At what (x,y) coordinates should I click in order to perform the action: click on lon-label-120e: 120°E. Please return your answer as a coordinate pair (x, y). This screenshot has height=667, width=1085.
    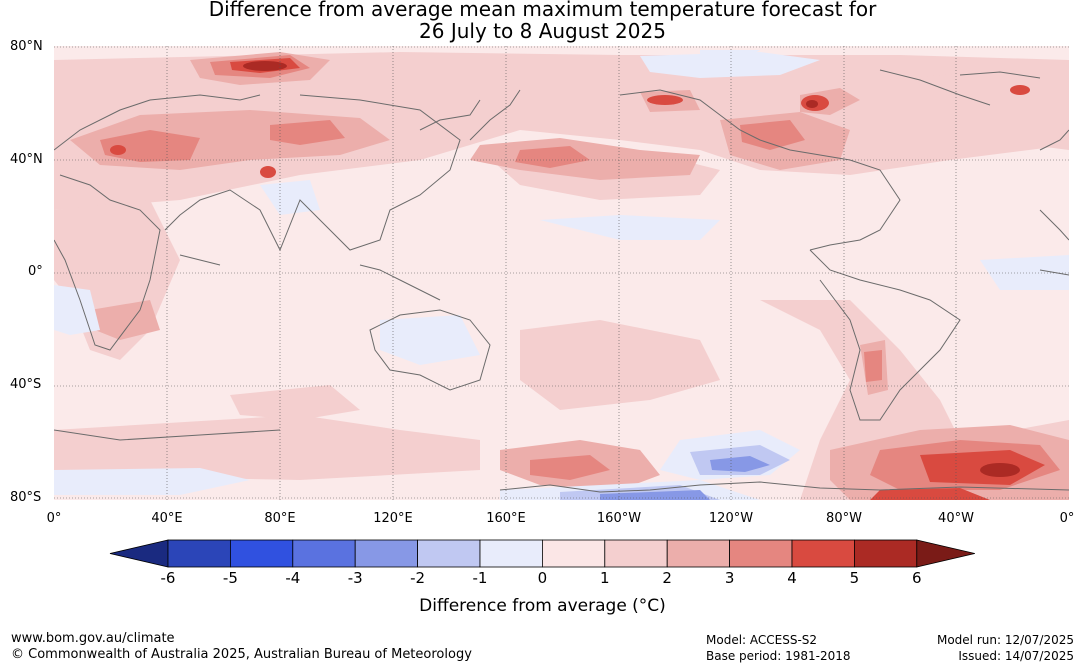
    Looking at the image, I should click on (393, 518).